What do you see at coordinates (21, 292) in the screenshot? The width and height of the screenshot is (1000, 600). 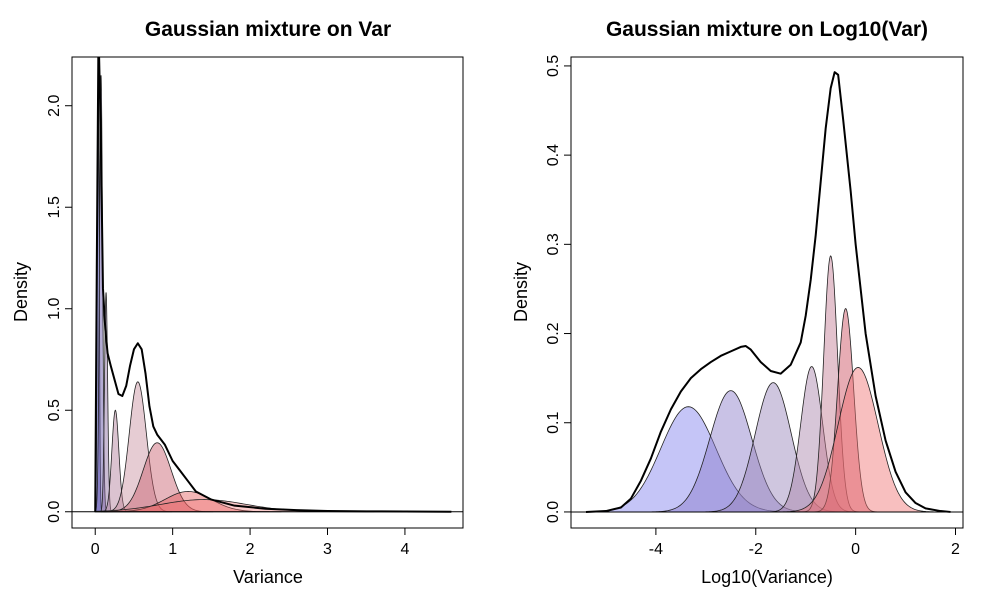 I see `y-axis-label-left: Density` at bounding box center [21, 292].